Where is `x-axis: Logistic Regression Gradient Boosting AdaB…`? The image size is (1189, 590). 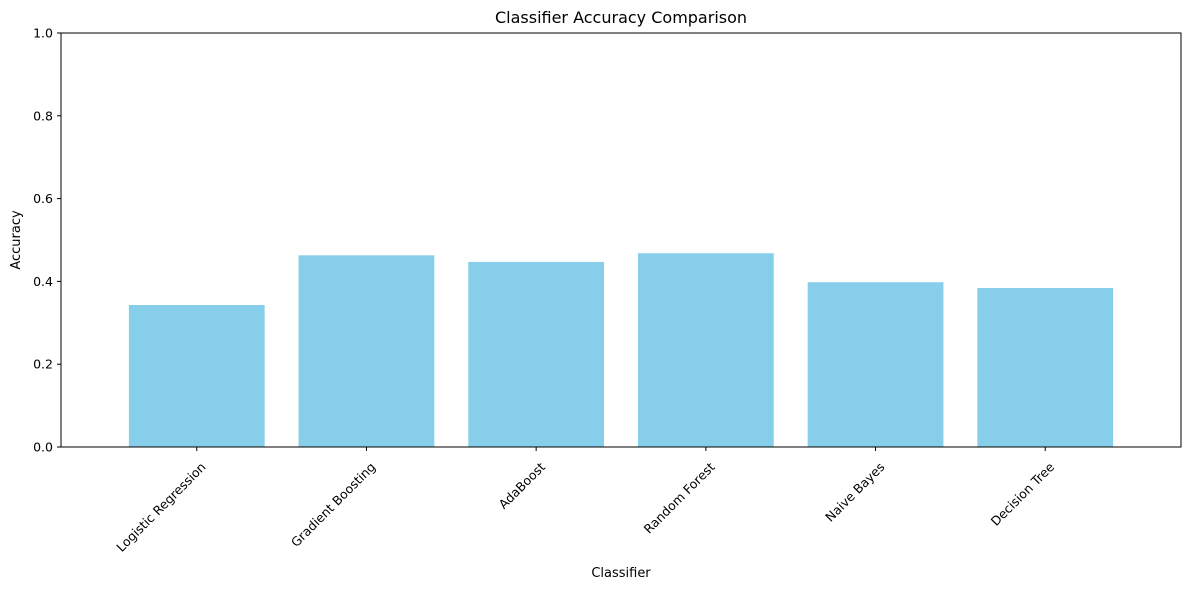 x-axis: Logistic Regression Gradient Boosting AdaB… is located at coordinates (585, 501).